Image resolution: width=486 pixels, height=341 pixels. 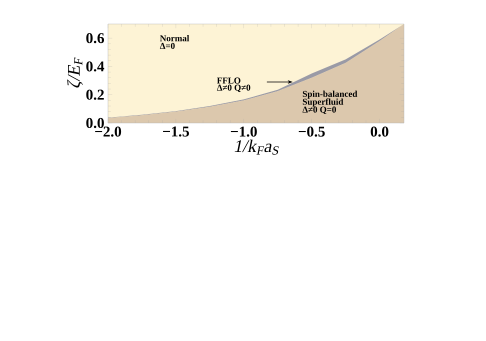 What do you see at coordinates (95, 95) in the screenshot?
I see `y-tick-label: 0.2` at bounding box center [95, 95].